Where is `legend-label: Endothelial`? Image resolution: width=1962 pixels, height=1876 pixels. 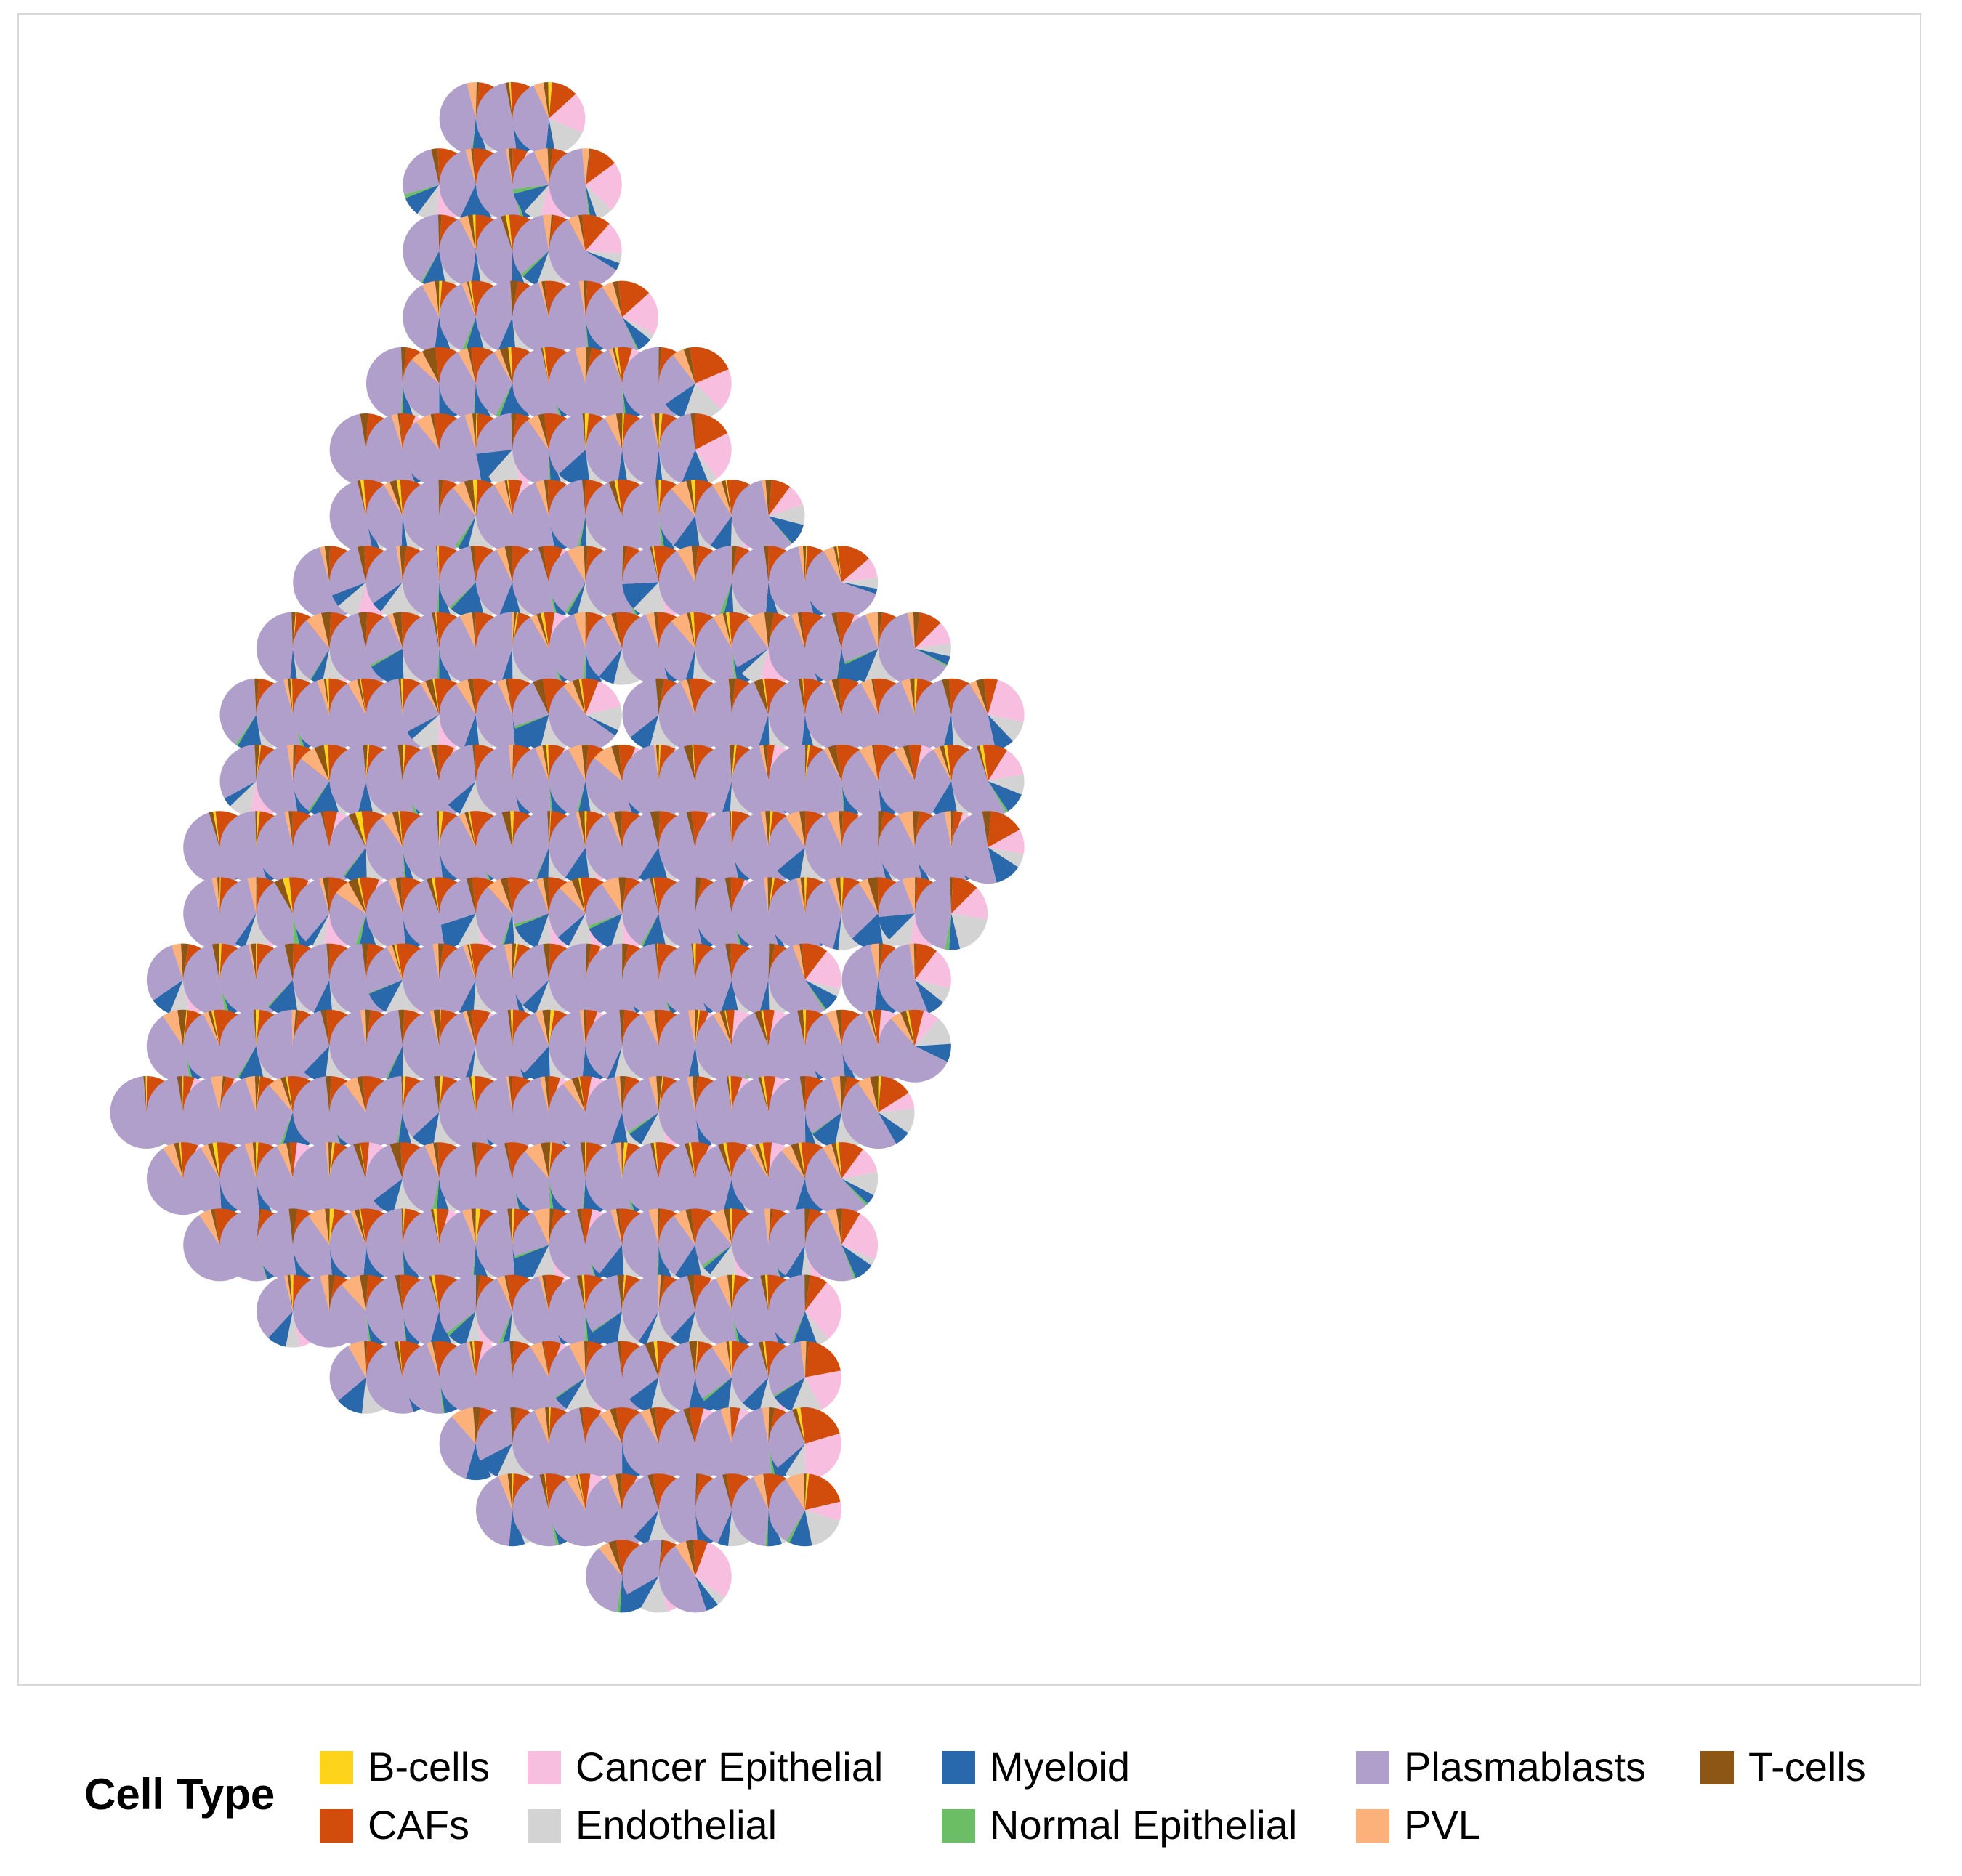
legend-label: Endothelial is located at coordinates (677, 1825).